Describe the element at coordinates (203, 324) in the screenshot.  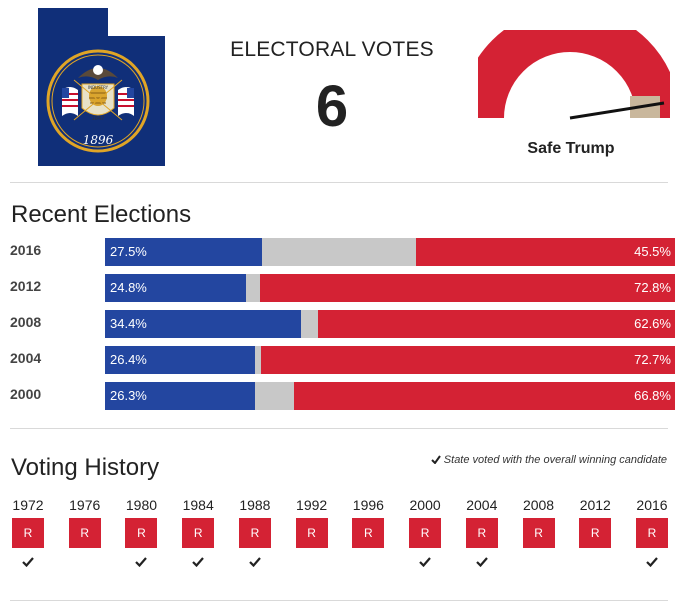
I see `dem-segment: 34.4%` at that location.